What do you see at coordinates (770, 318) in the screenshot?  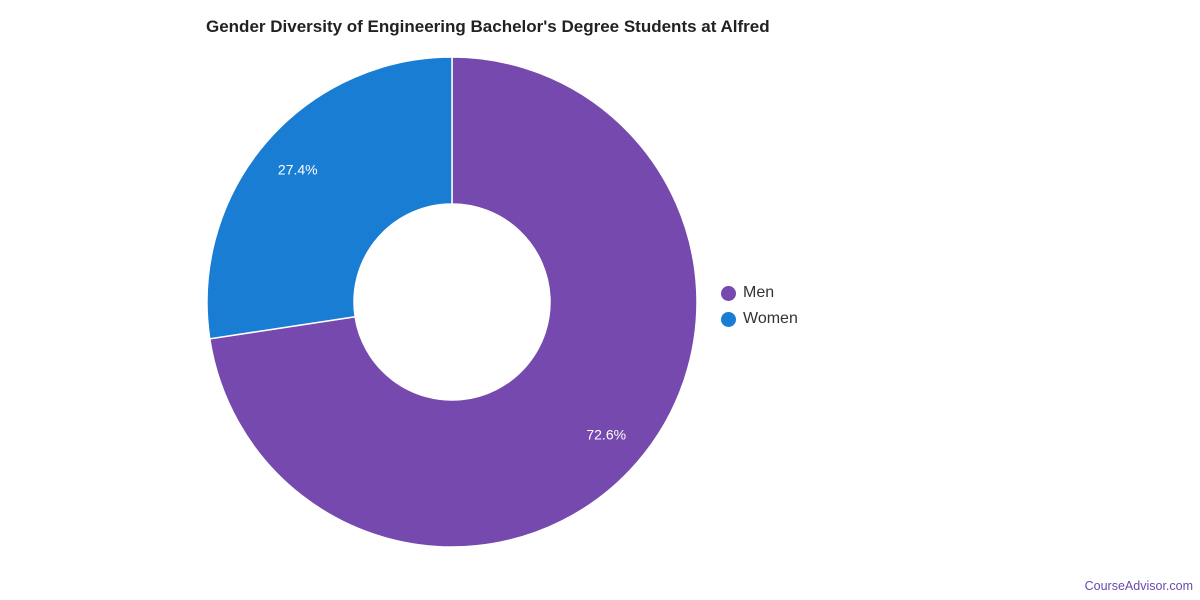 I see `legend-label-women: Women` at bounding box center [770, 318].